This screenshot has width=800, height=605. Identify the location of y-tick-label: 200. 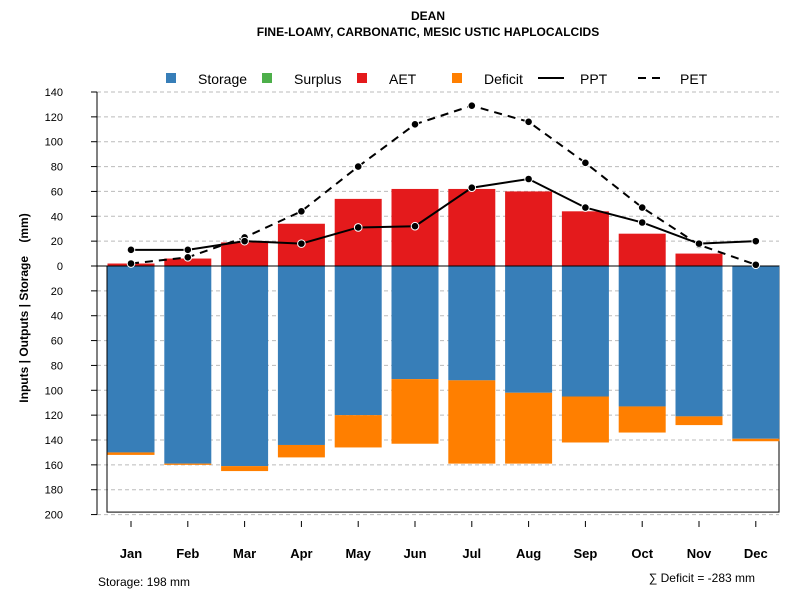
(54, 516).